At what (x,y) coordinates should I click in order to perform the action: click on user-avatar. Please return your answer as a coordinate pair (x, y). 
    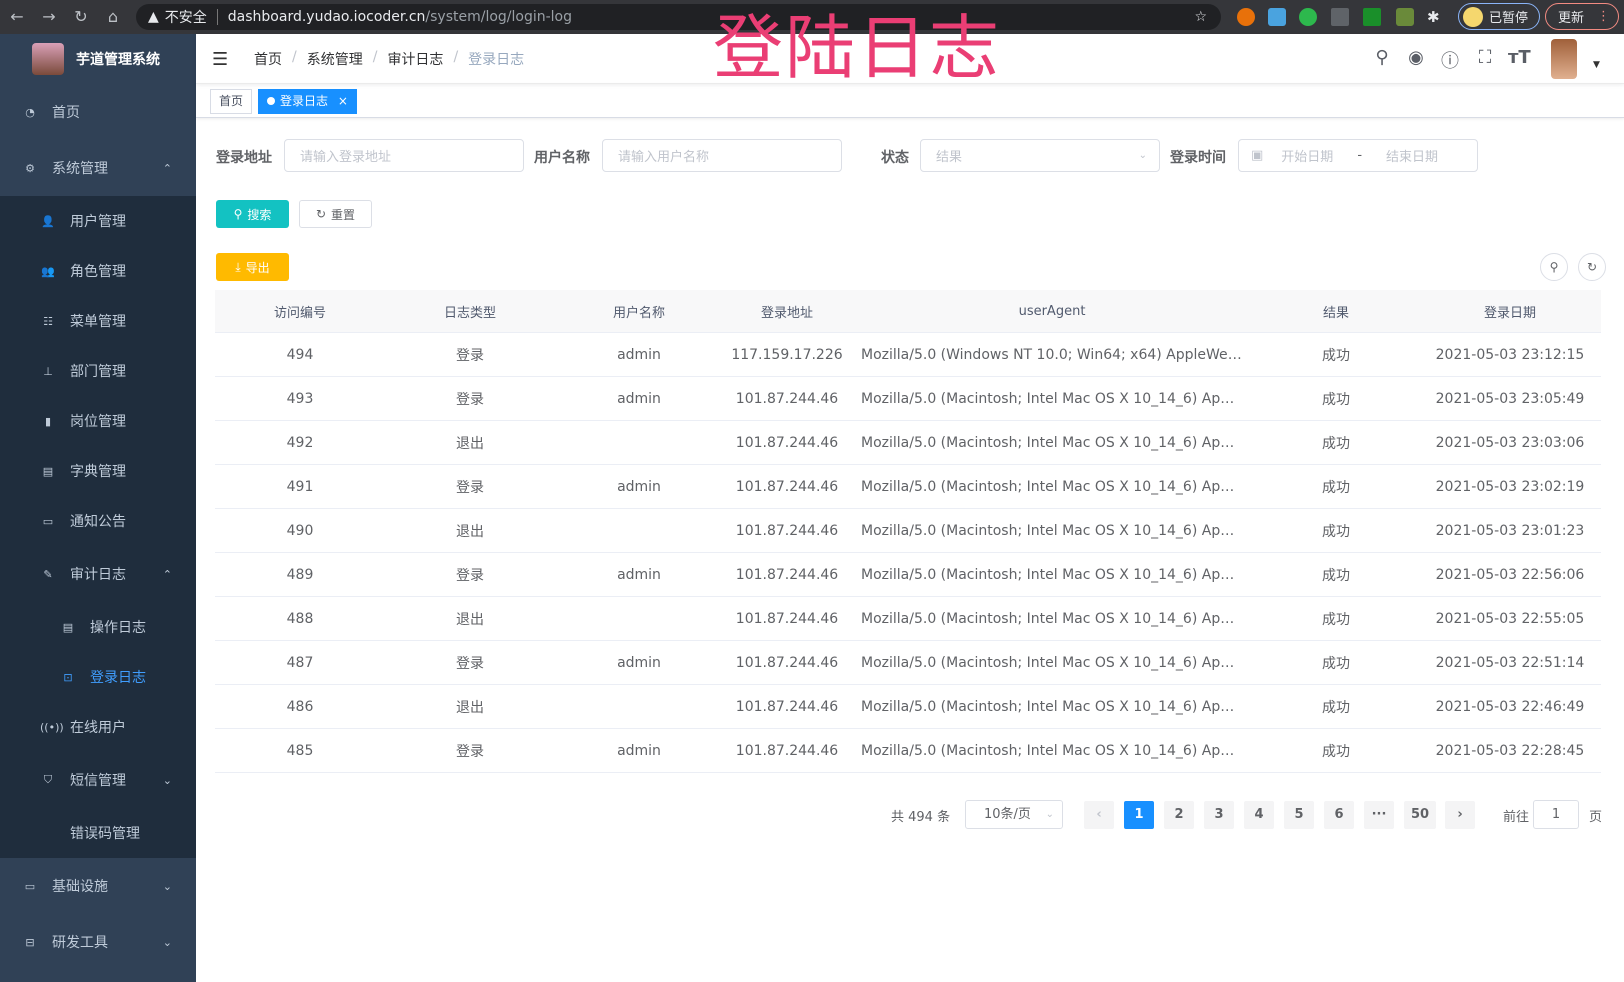
    Looking at the image, I should click on (1564, 59).